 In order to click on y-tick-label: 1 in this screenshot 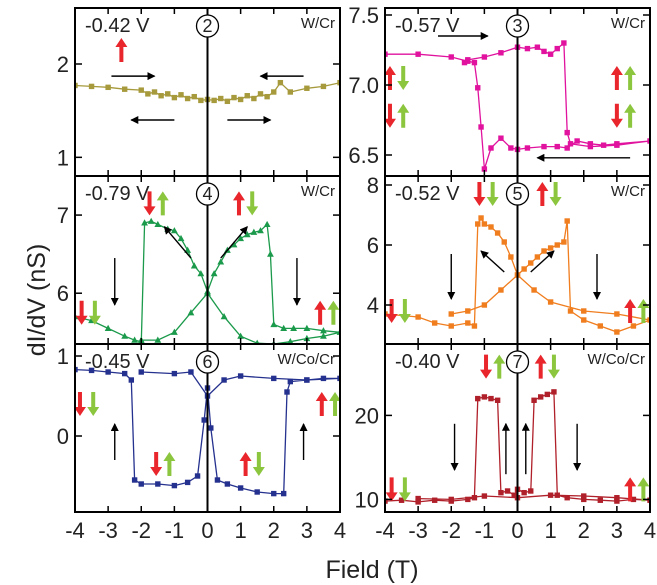, I will do `click(63, 356)`.